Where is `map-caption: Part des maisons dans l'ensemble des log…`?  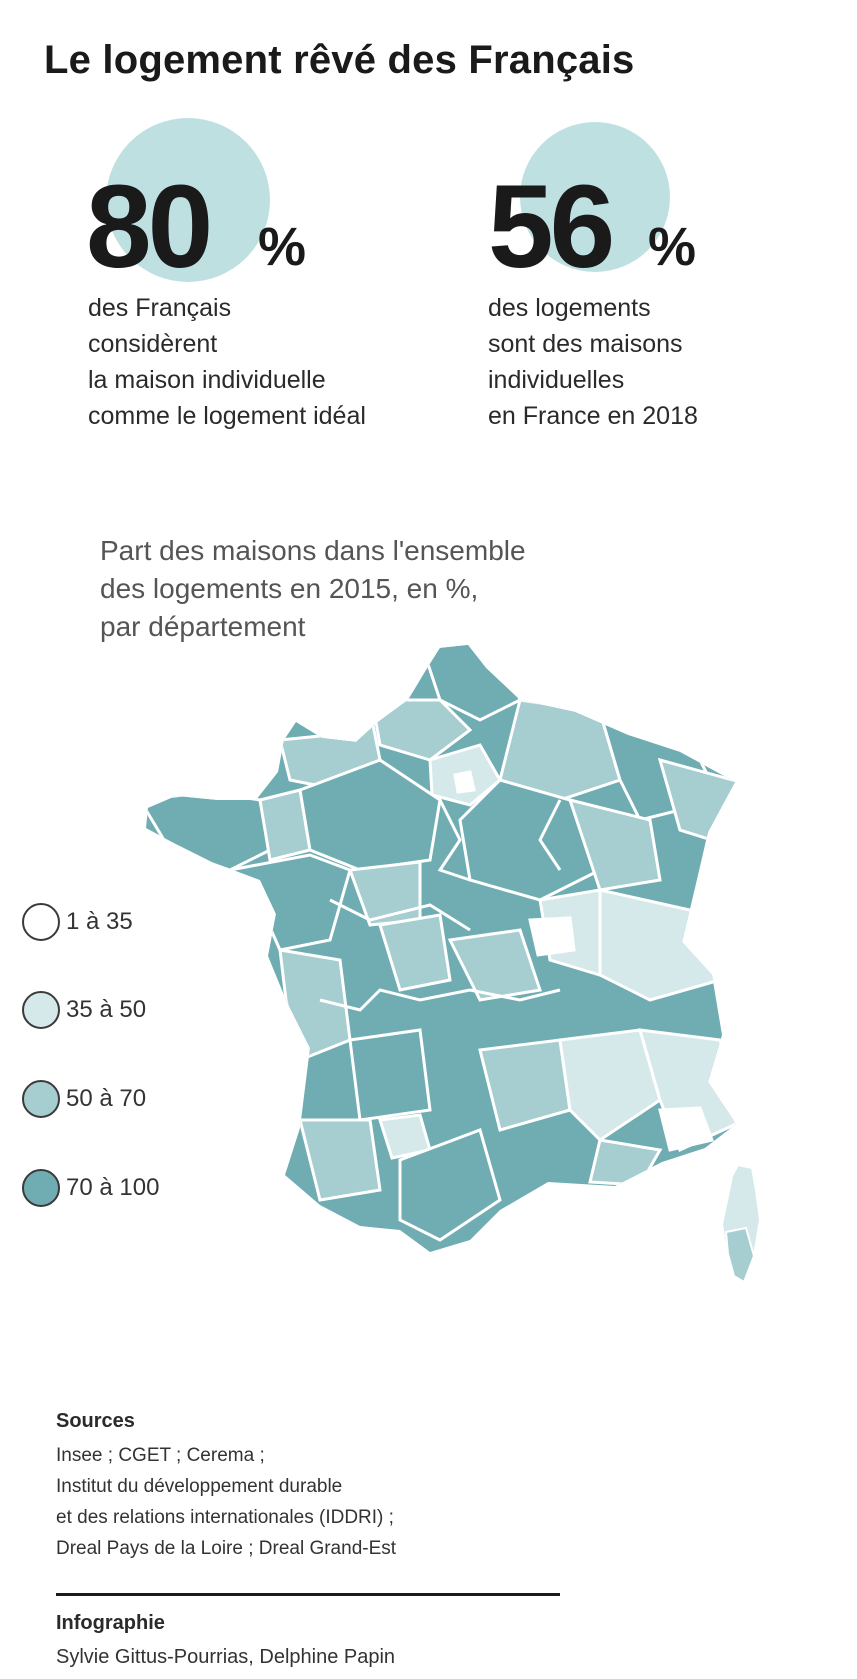
map-caption: Part des maisons dans l'ensemble des log… is located at coordinates (313, 588).